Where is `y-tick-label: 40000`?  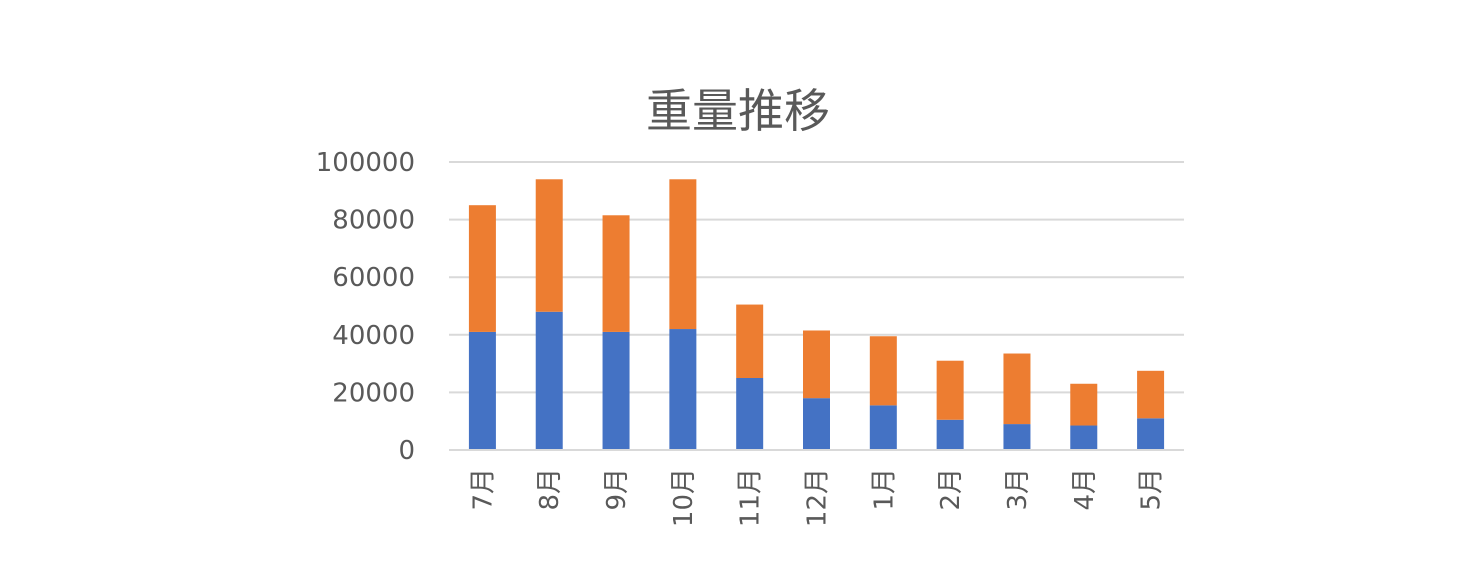
y-tick-label: 40000 is located at coordinates (373, 336).